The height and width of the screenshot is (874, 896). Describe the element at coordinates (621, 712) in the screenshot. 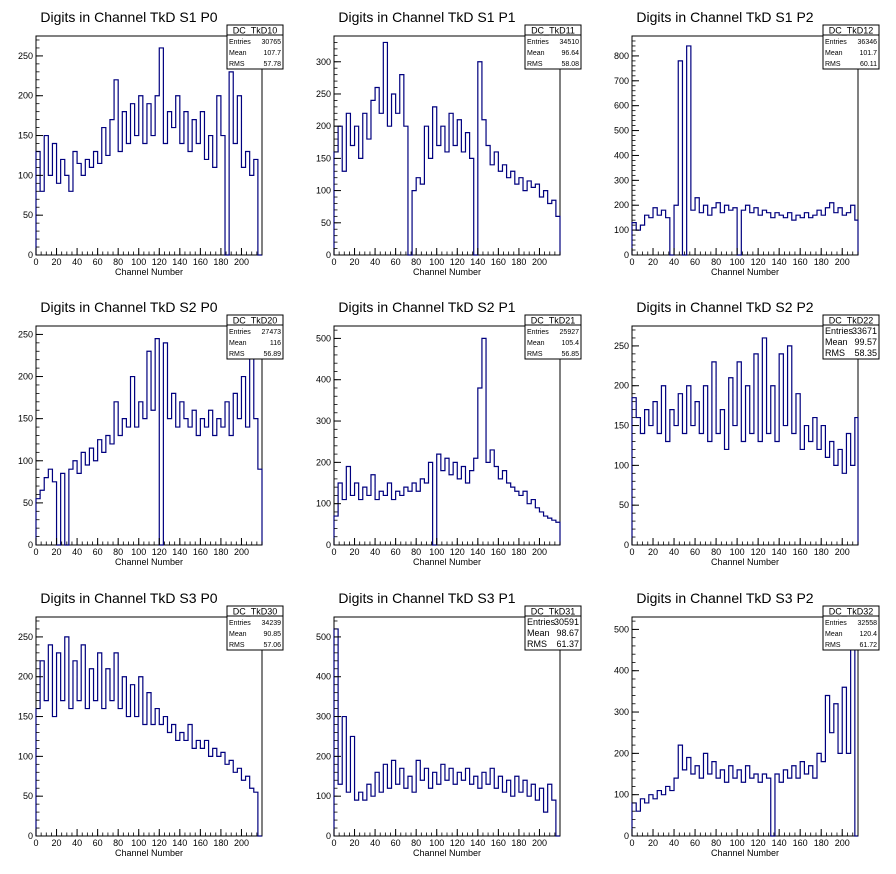

I see `y-tick-label: 300` at that location.